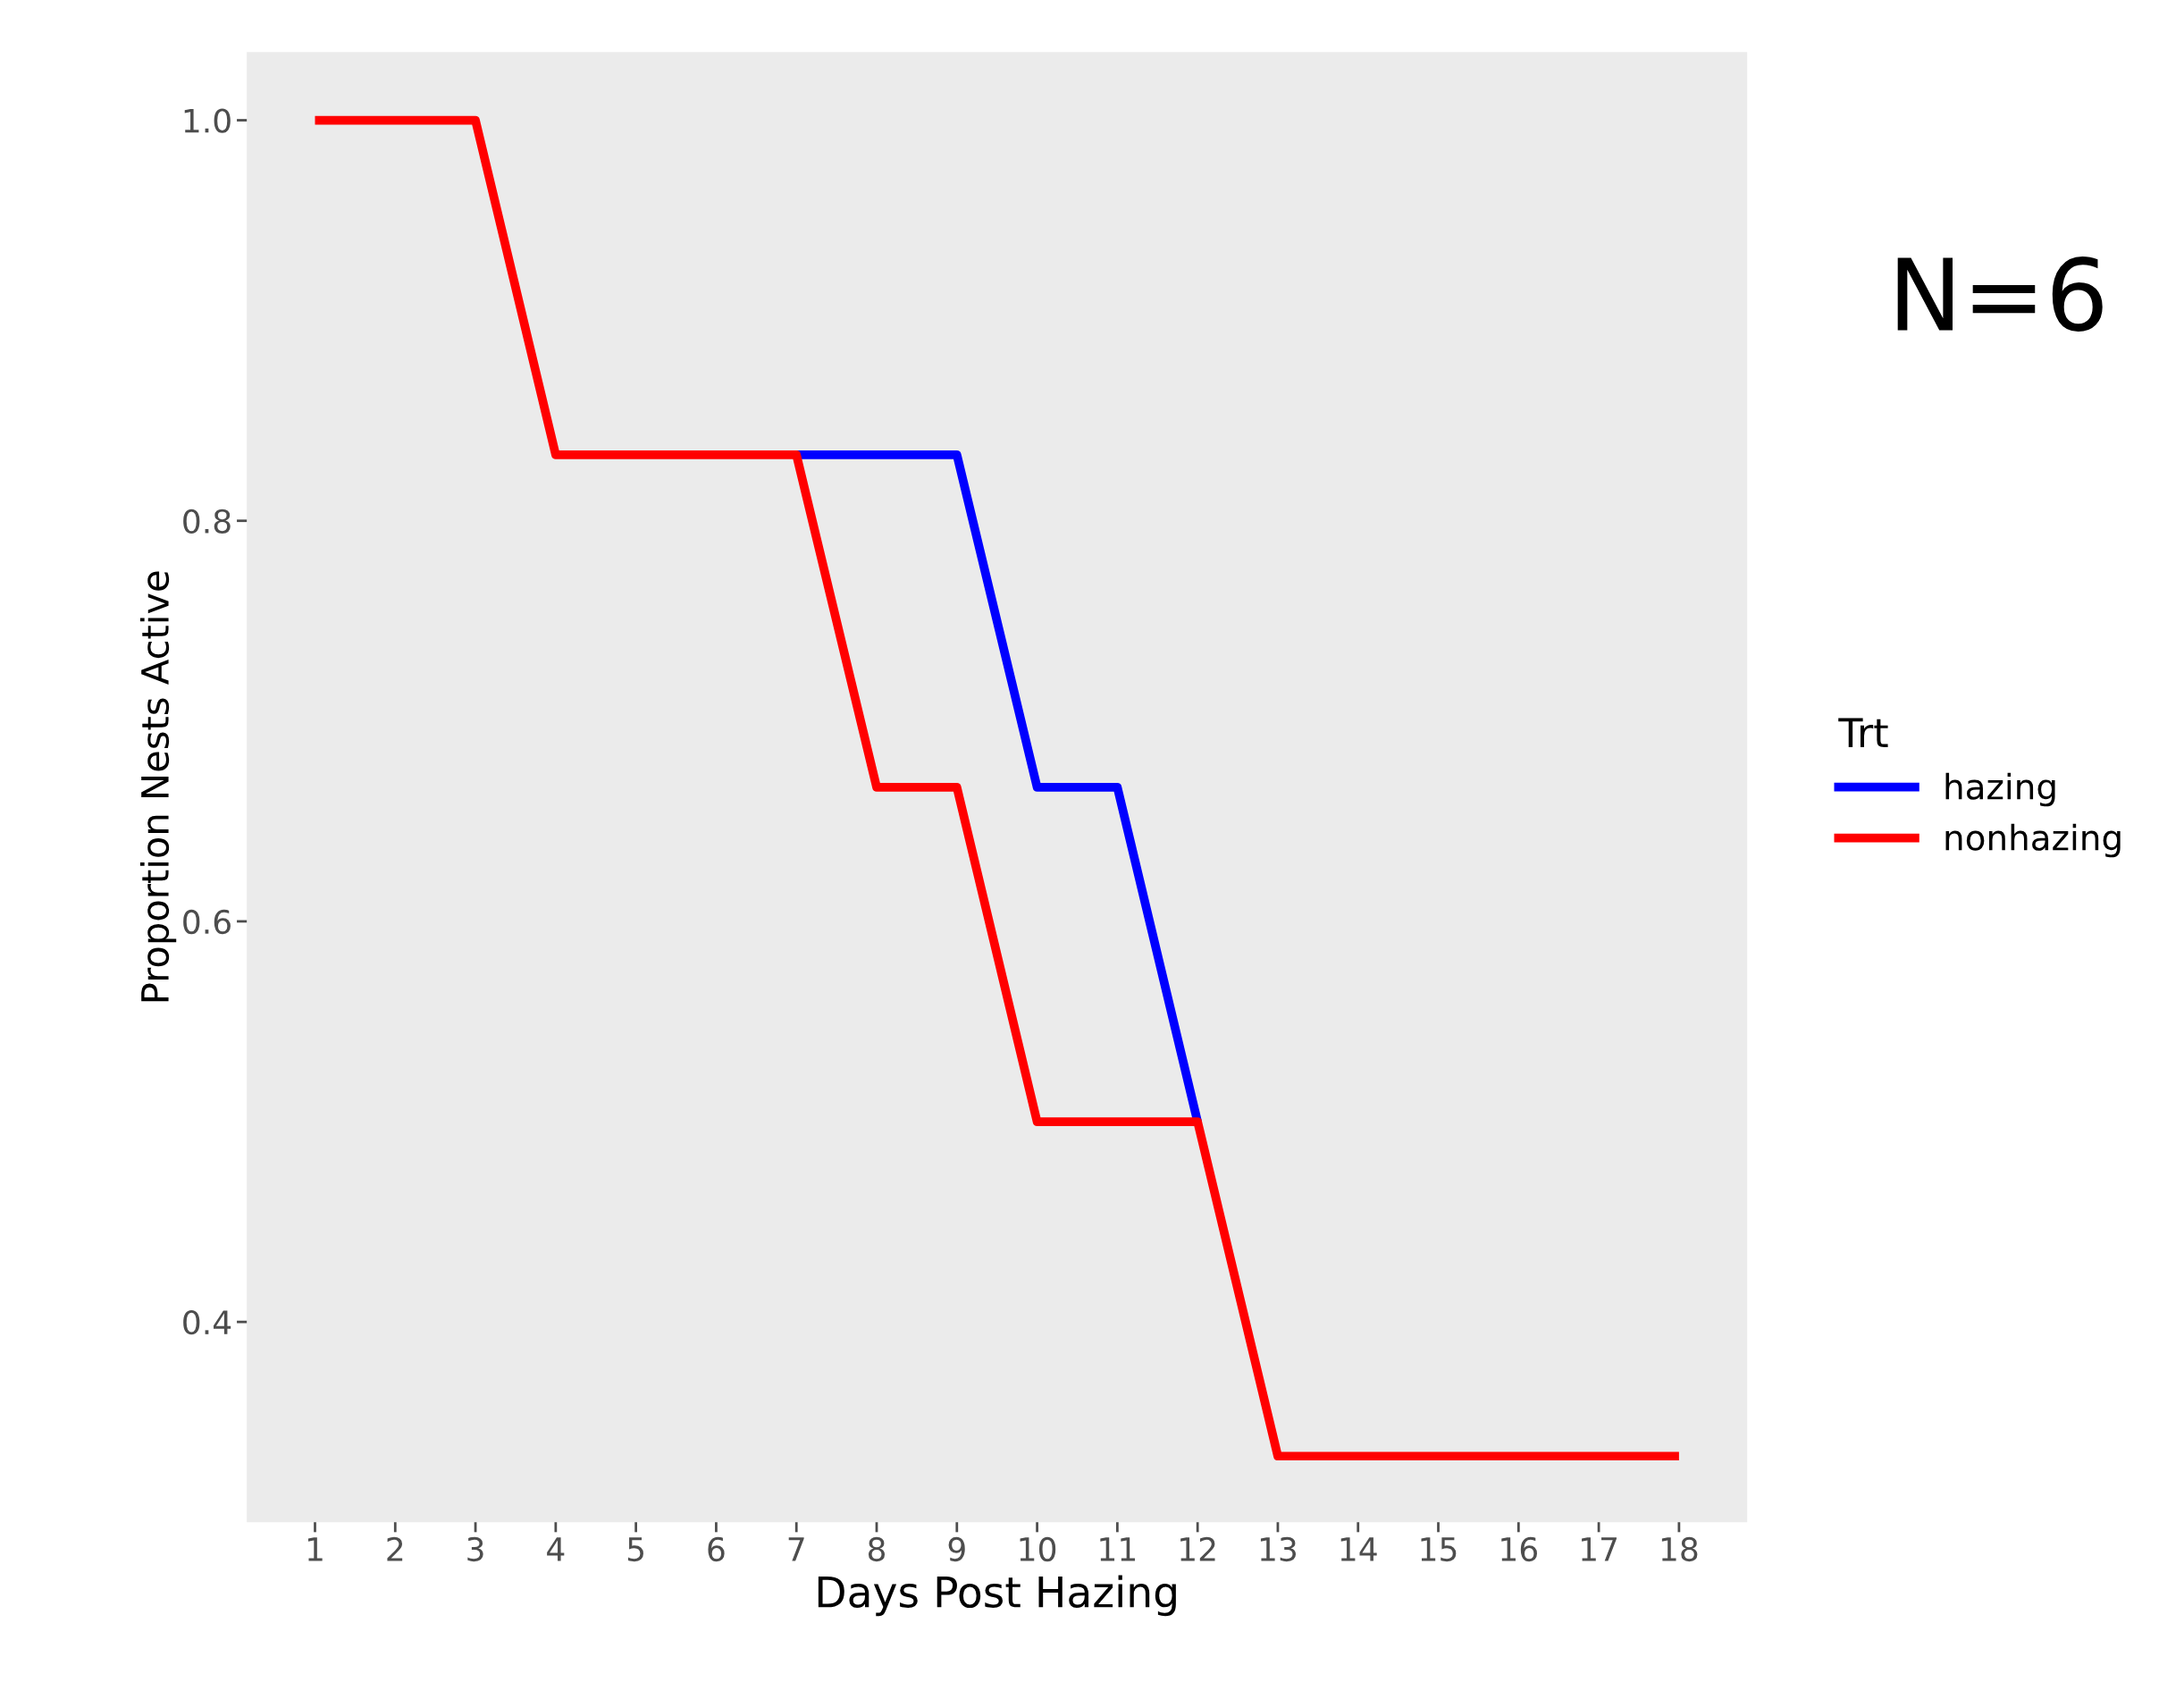 The height and width of the screenshot is (1682, 2184). I want to click on x-tick-label: 12, so click(1197, 1548).